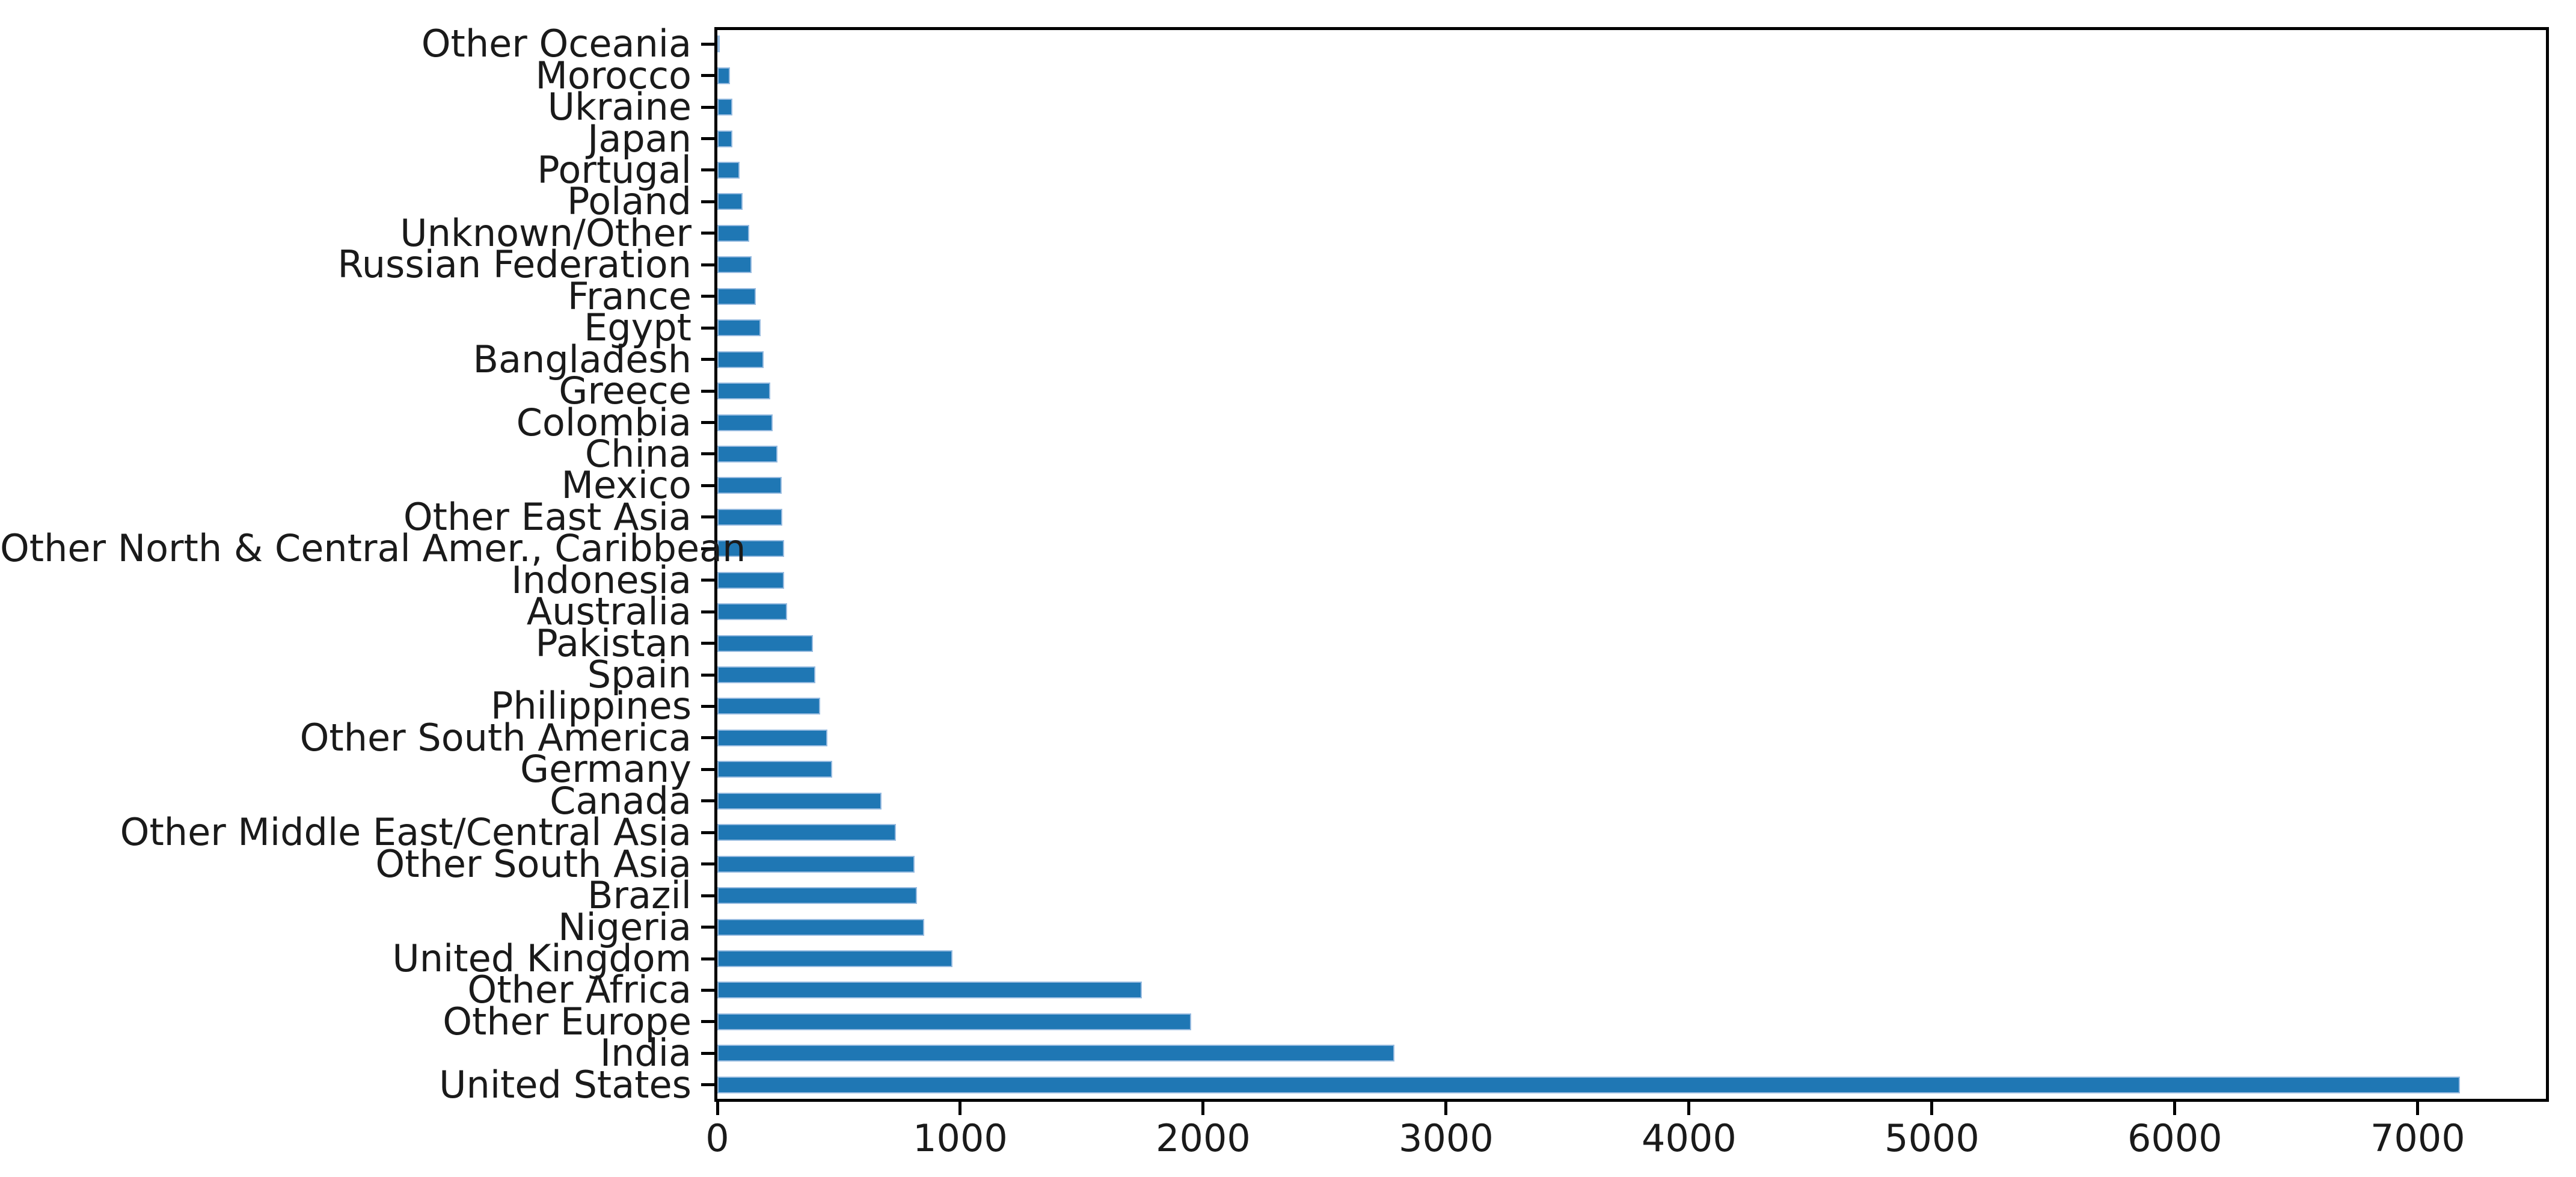 This screenshot has width=2576, height=1177. Describe the element at coordinates (591, 706) in the screenshot. I see `y-axis-tick-label: Philippines` at that location.